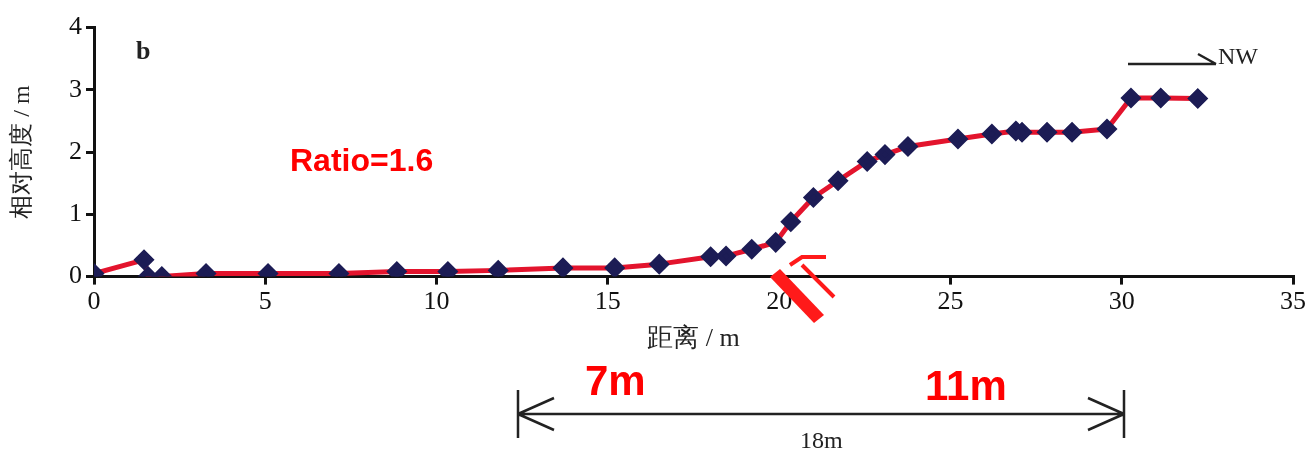  Describe the element at coordinates (966, 385) in the screenshot. I see `text: 11m` at that location.